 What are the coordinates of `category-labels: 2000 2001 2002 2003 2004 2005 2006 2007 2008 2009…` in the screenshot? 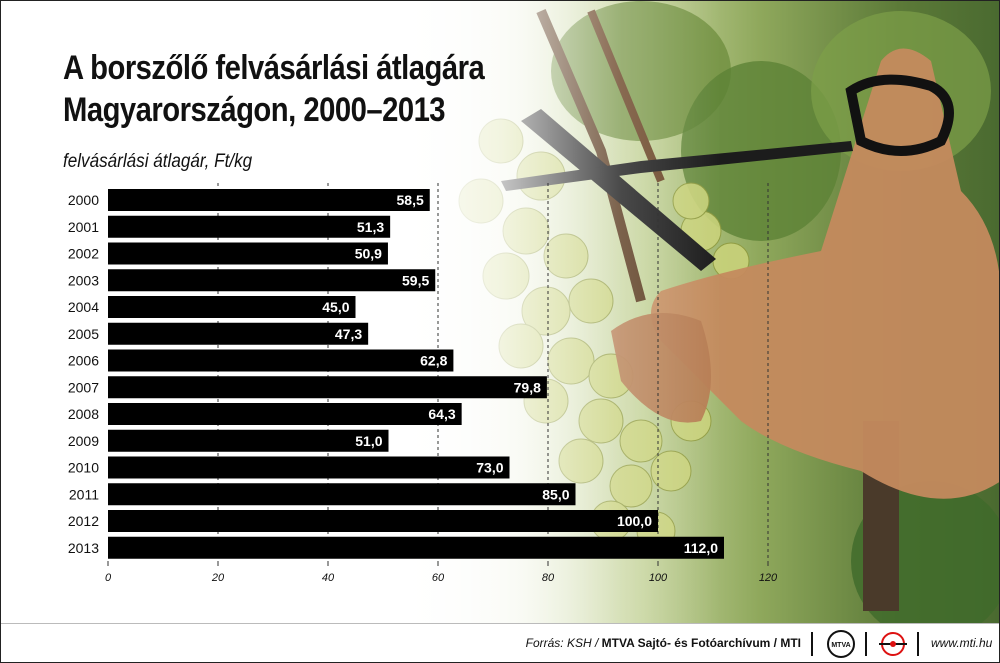 It's located at (83, 374).